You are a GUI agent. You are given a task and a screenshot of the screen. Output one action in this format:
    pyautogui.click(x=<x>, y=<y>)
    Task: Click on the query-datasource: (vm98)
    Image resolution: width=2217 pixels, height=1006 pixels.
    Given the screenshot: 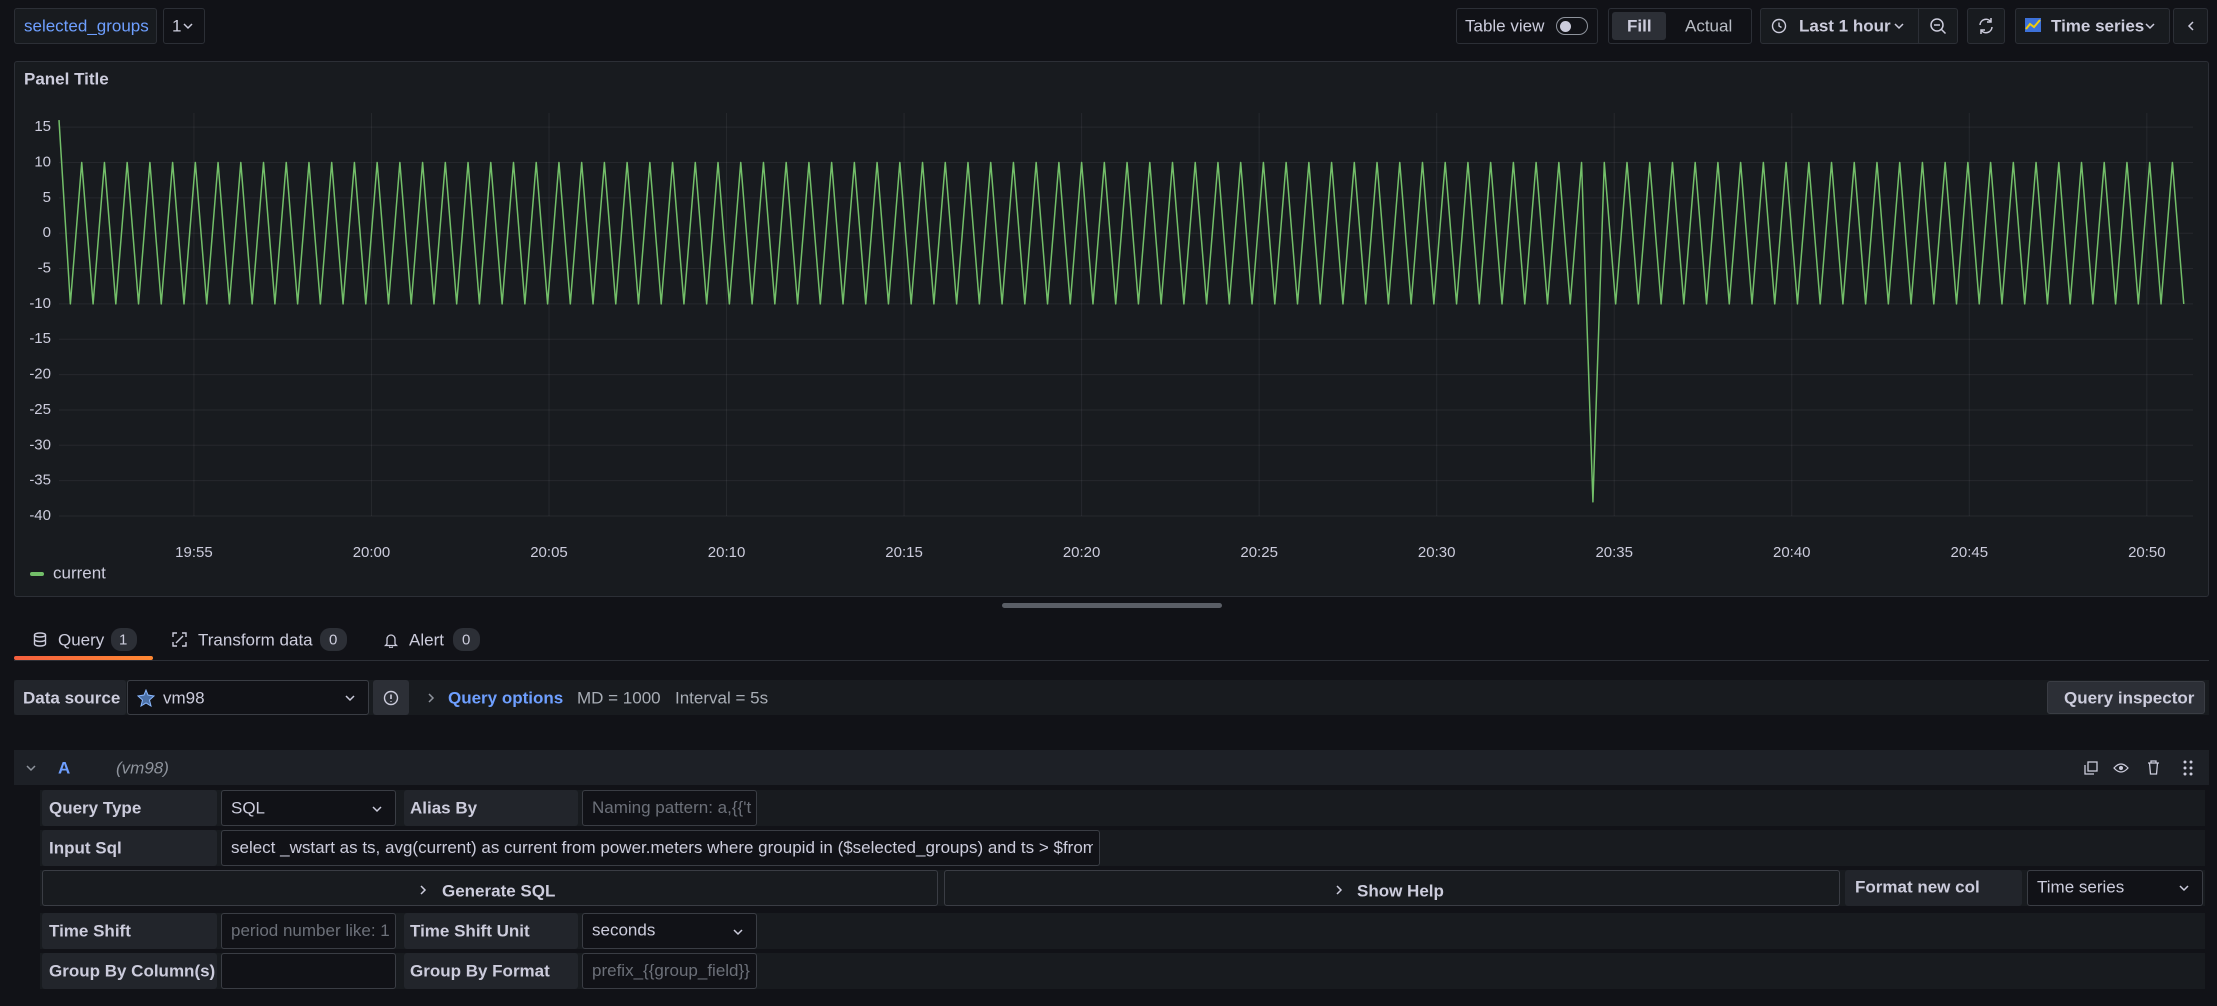 What is the action you would take?
    pyautogui.click(x=142, y=768)
    